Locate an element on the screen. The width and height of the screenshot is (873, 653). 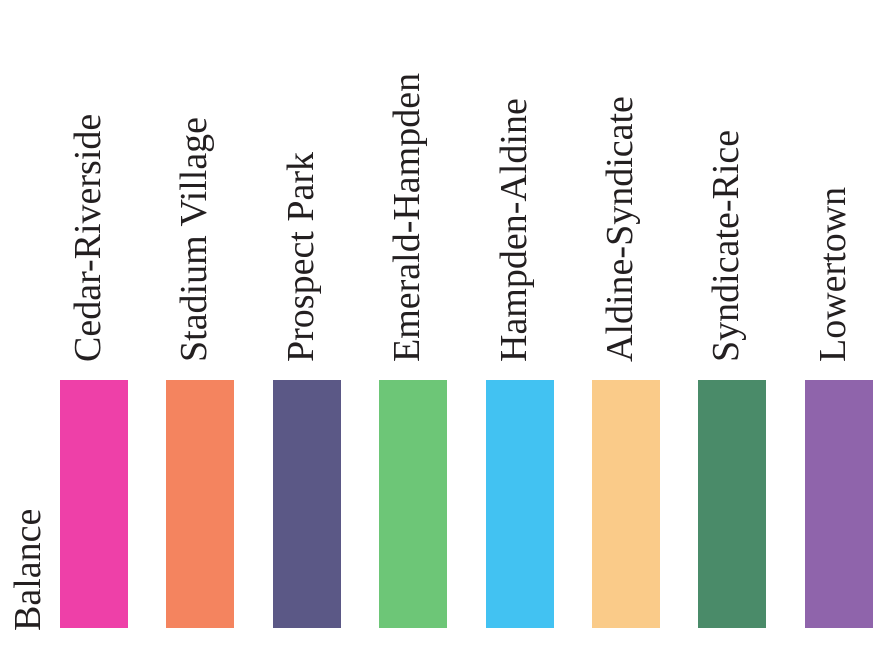
legend-item-label: Hampden-Aldine is located at coordinates (514, 230).